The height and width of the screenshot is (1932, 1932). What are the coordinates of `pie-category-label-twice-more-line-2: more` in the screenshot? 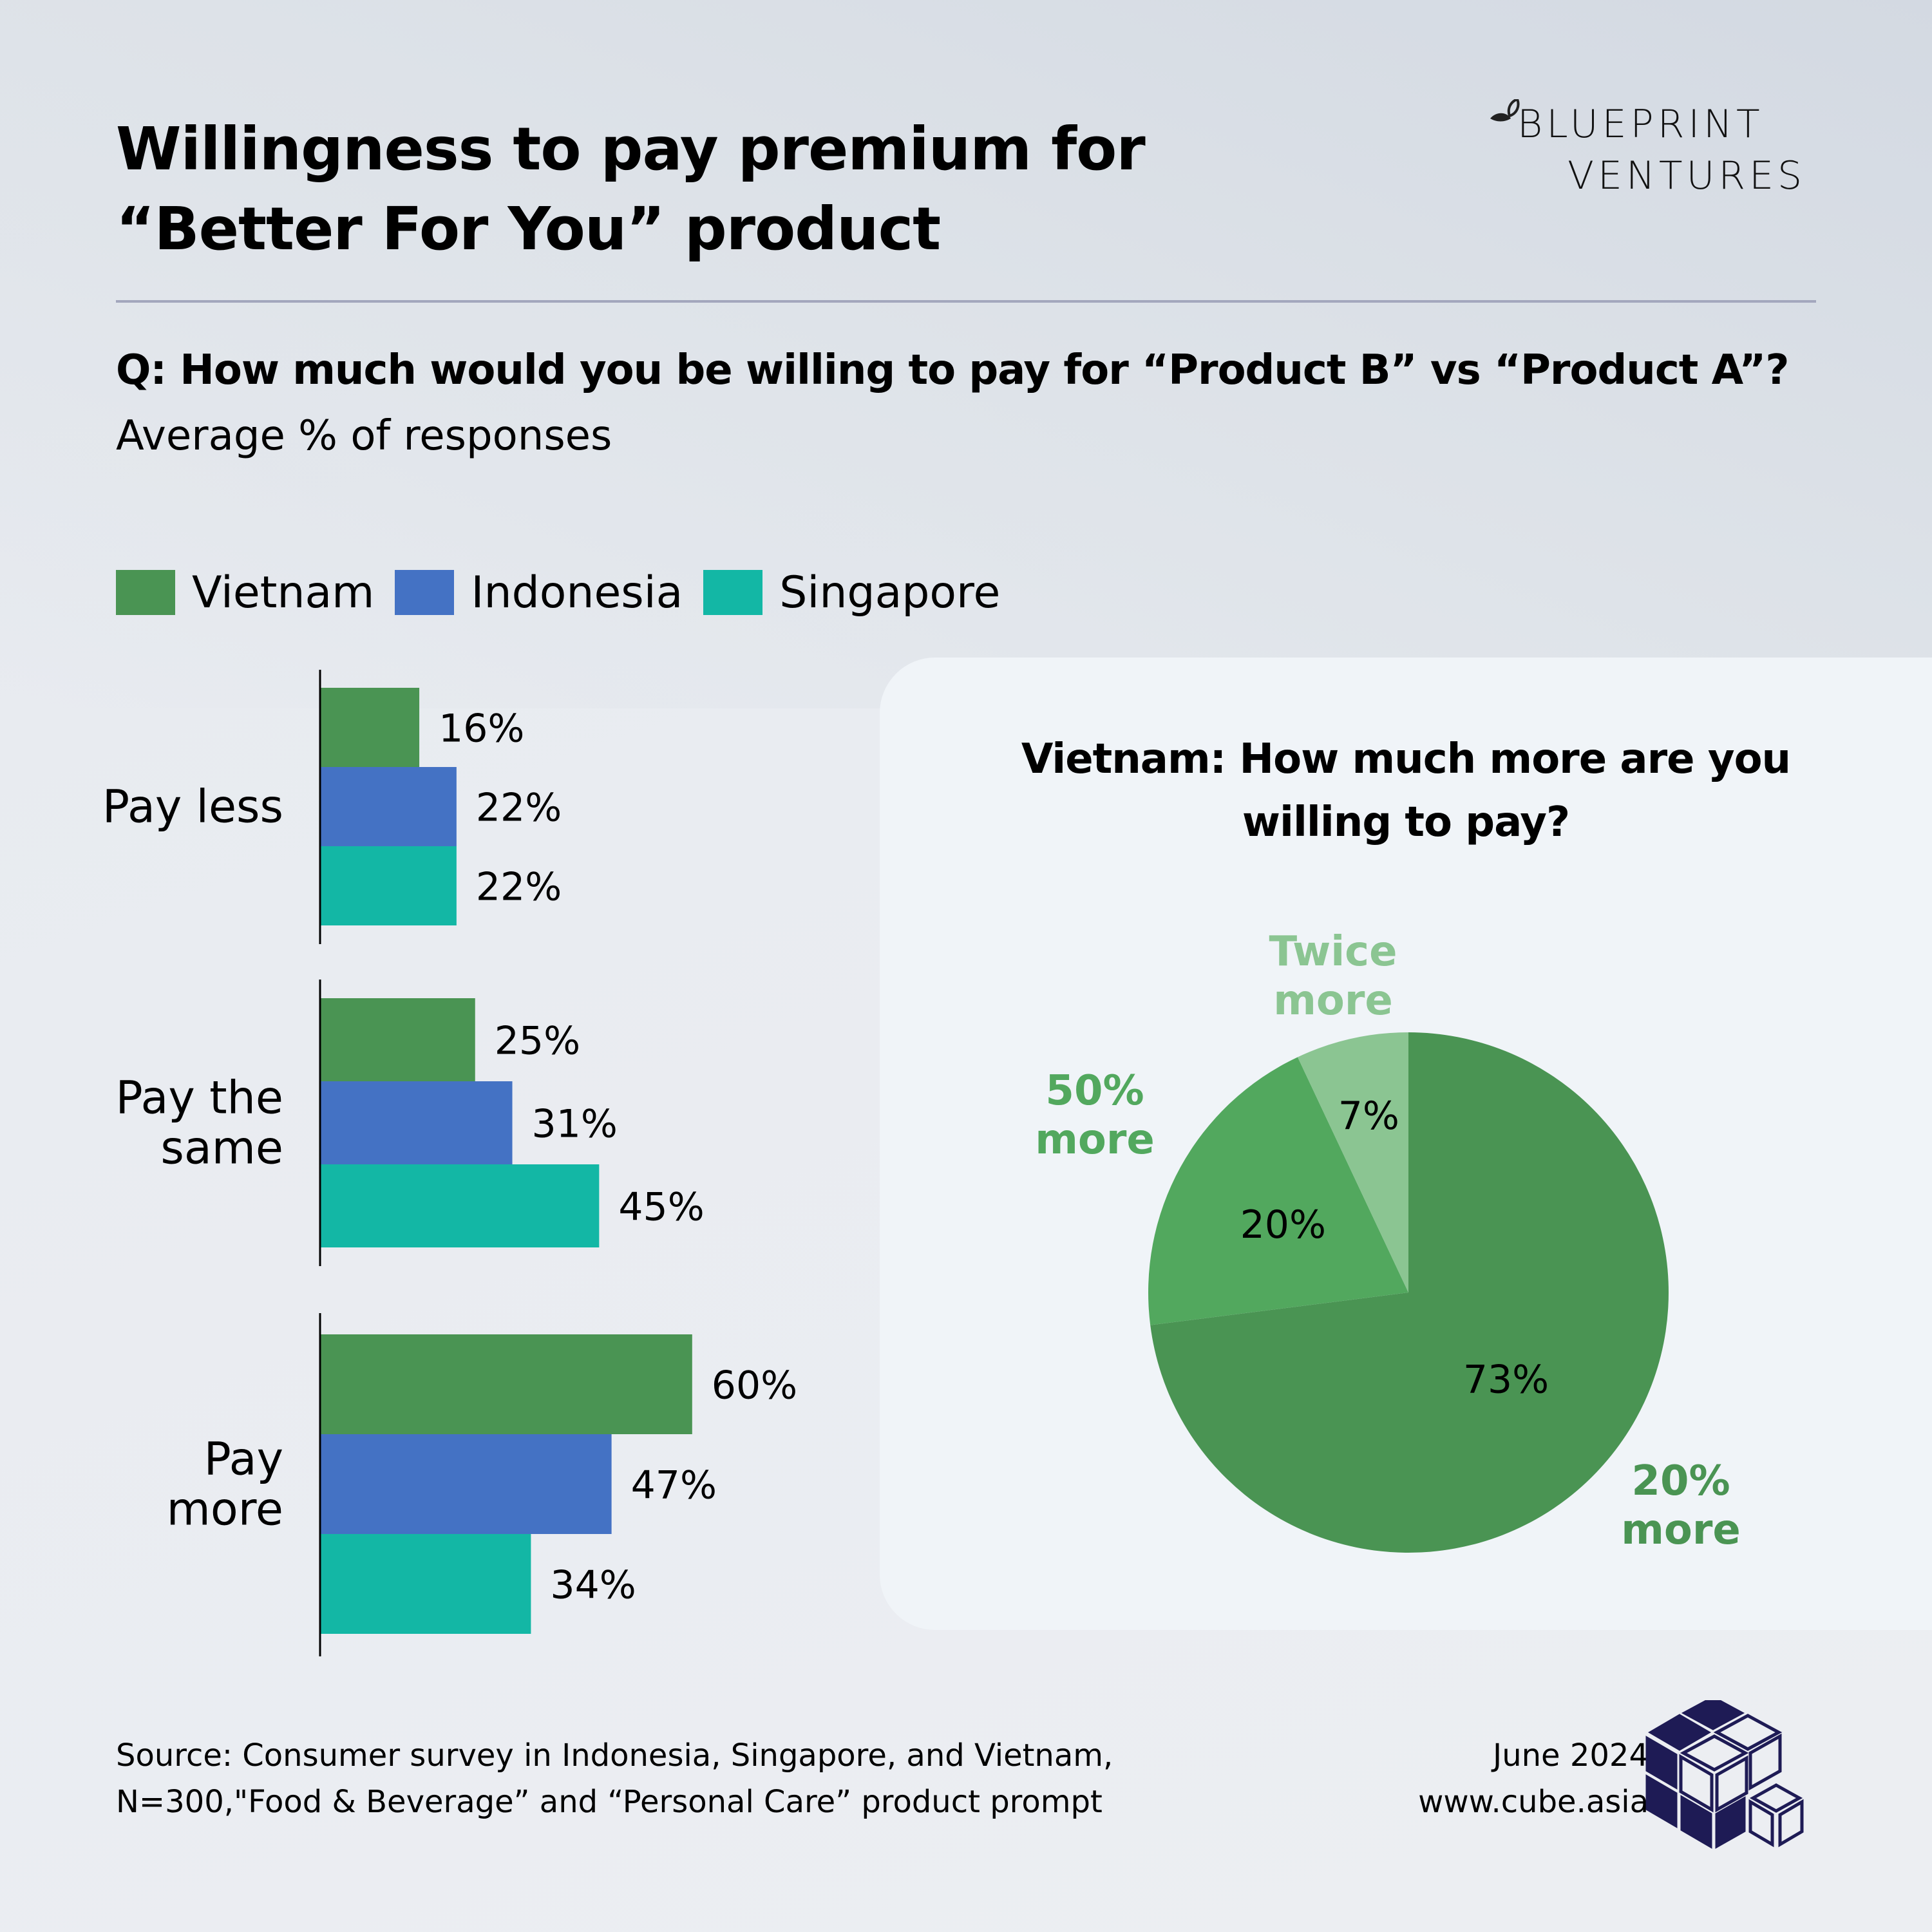 It's located at (1333, 1001).